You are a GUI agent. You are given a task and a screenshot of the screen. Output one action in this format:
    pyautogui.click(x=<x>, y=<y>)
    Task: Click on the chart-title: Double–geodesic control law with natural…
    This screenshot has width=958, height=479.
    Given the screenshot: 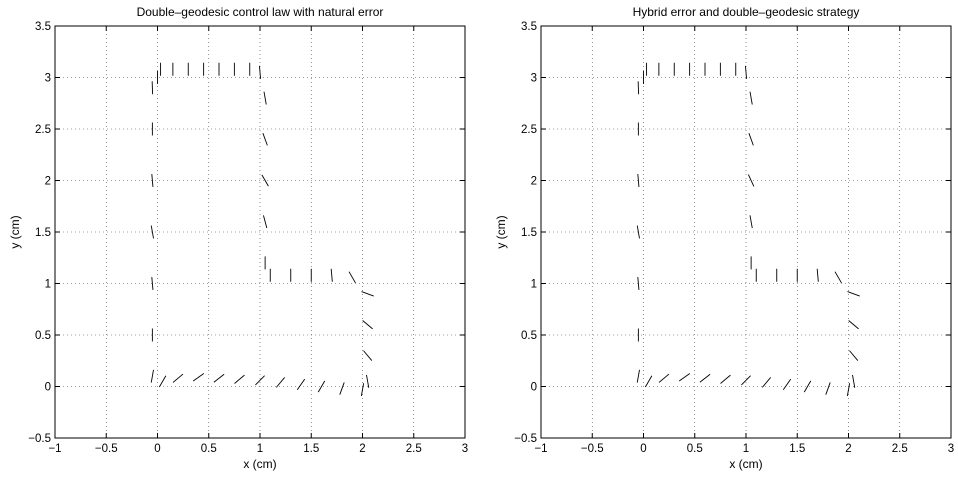 What is the action you would take?
    pyautogui.click(x=260, y=12)
    